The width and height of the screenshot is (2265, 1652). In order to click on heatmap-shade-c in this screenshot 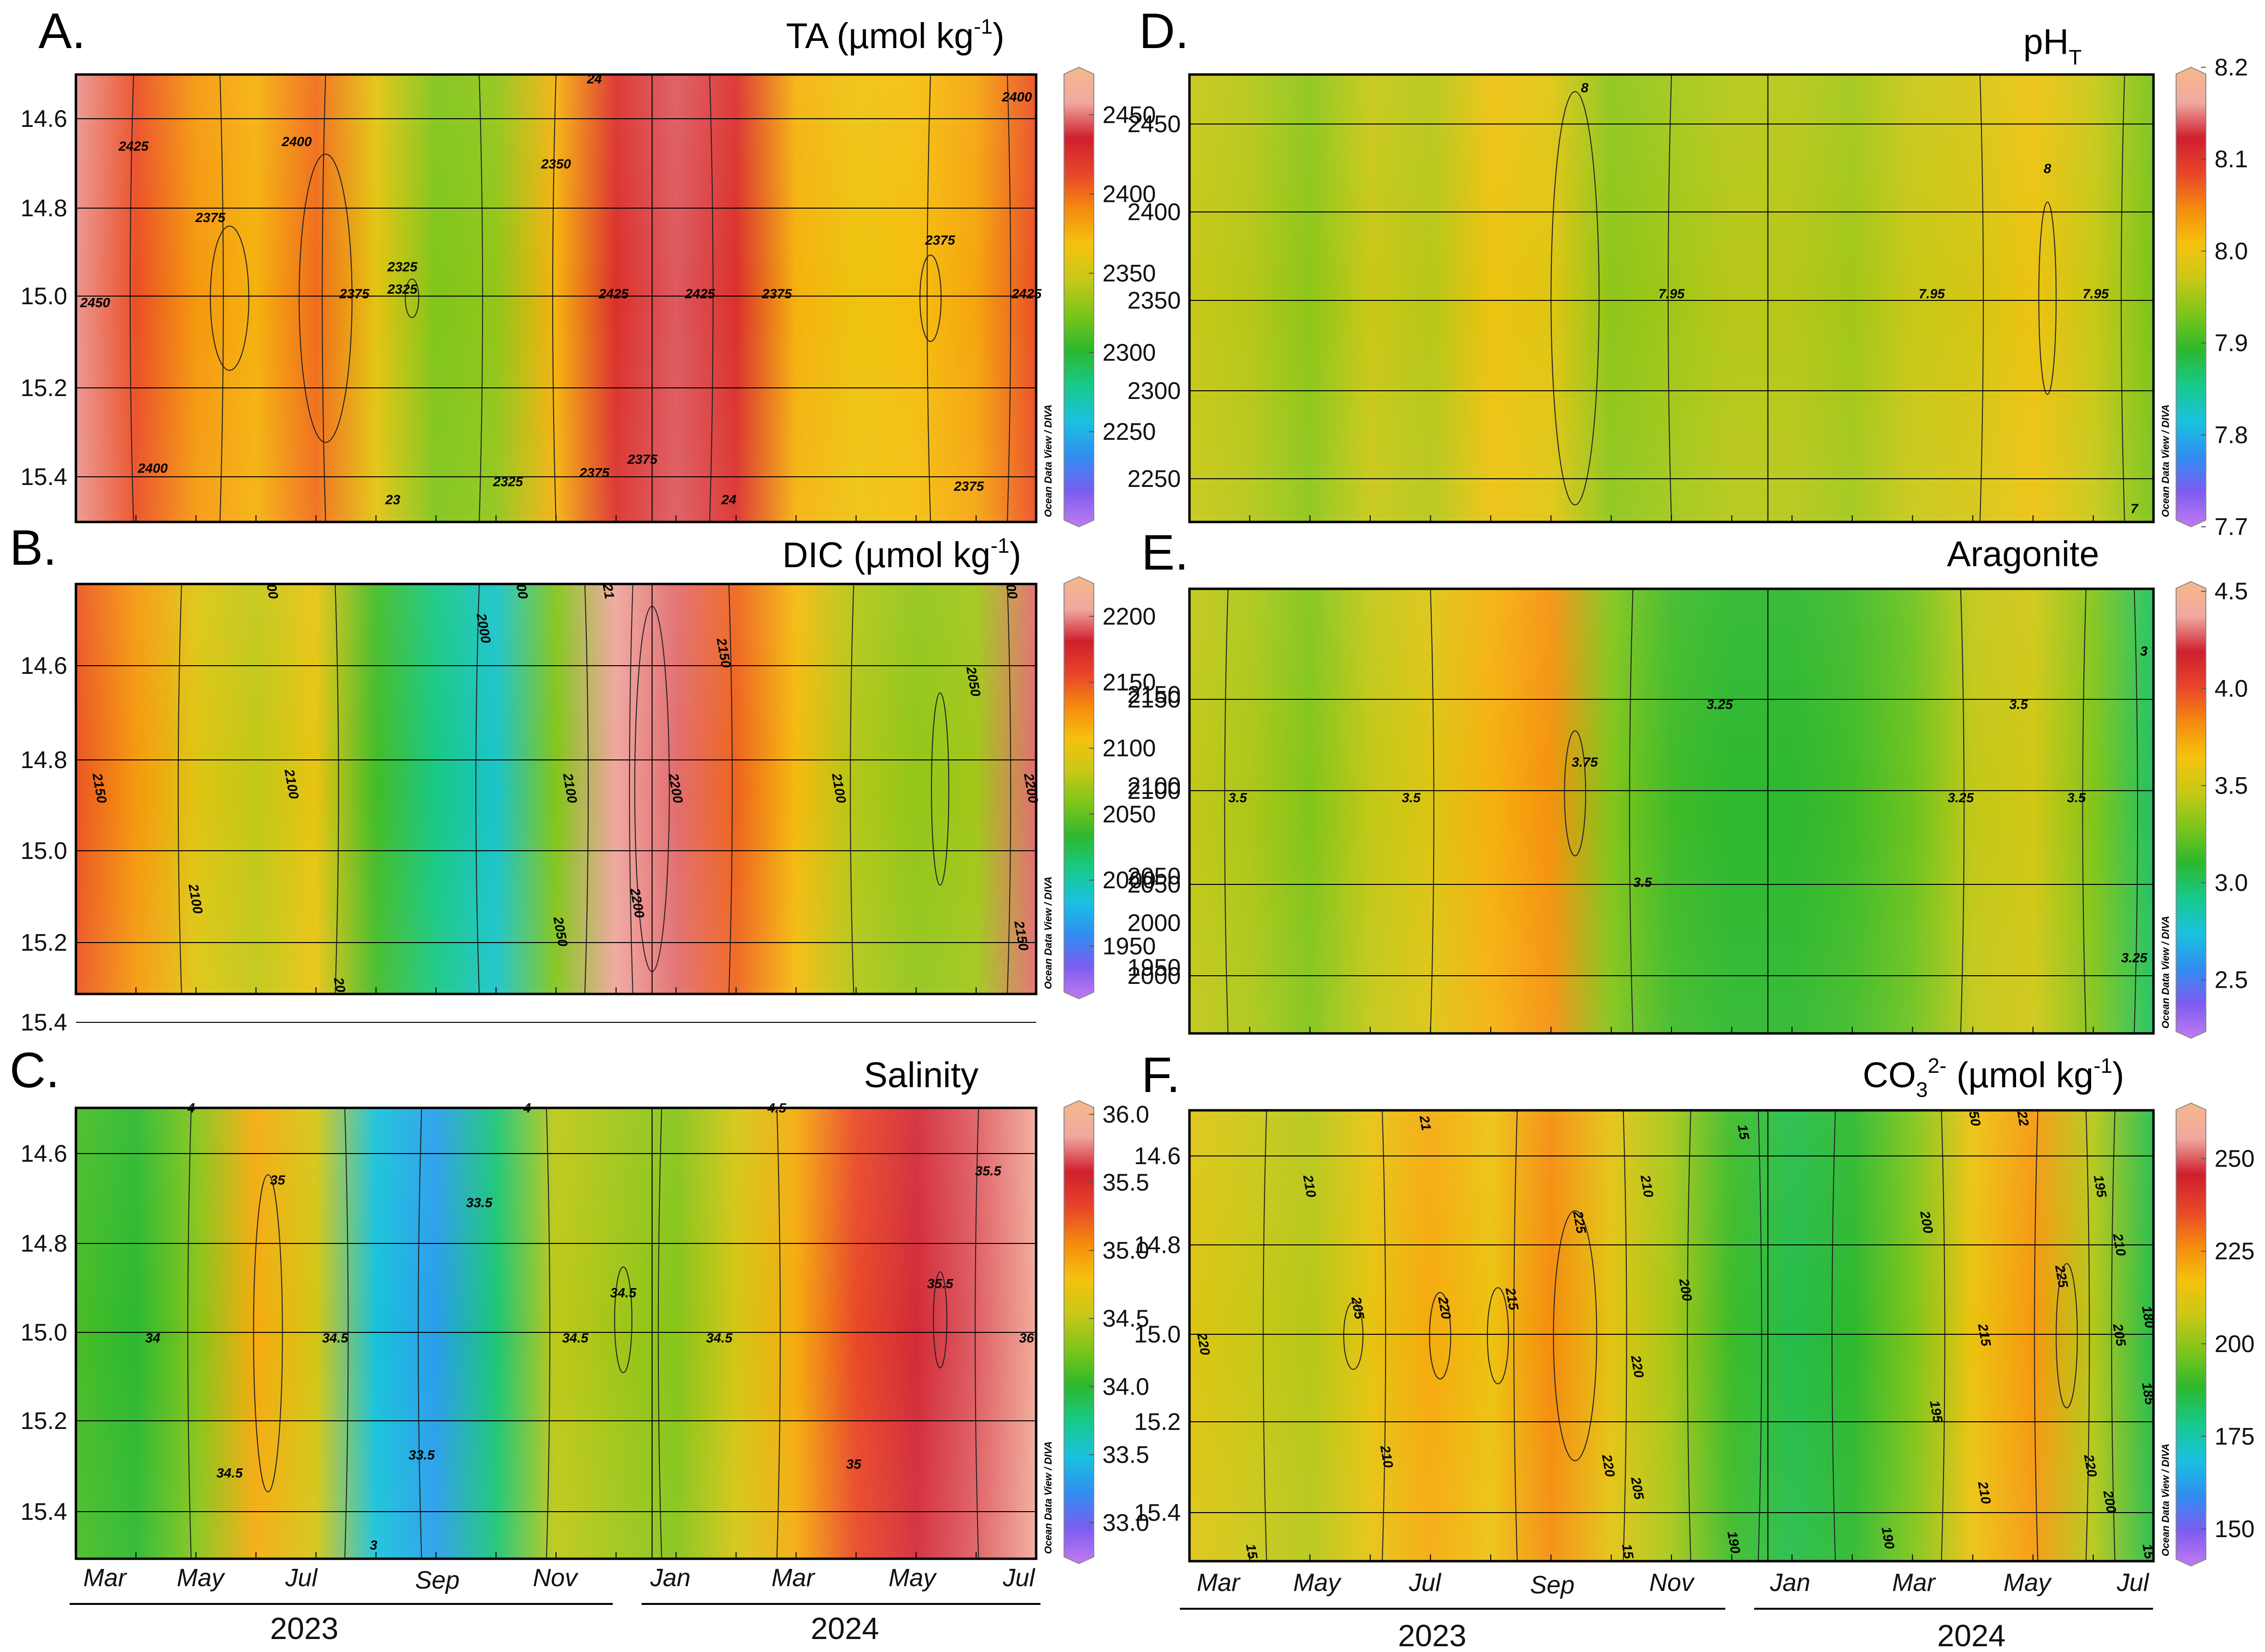, I will do `click(556, 1333)`.